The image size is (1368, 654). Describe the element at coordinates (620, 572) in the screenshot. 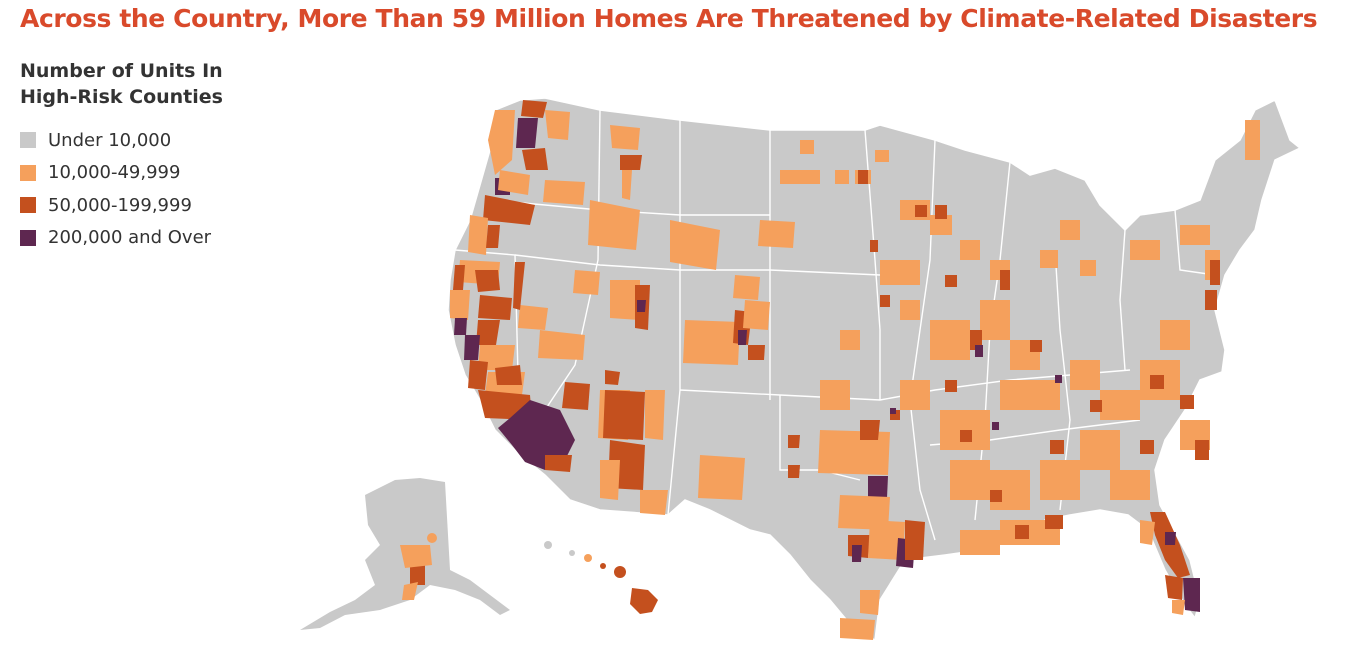

I see `hawaii-maui` at that location.